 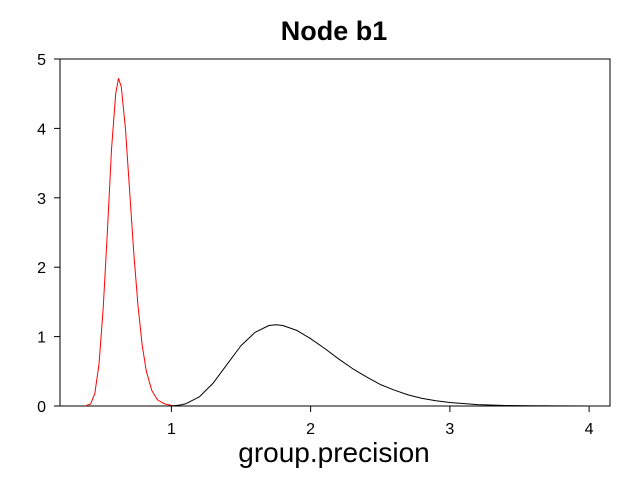 I want to click on x-axis: 1 2 3 4, so click(x=380, y=422).